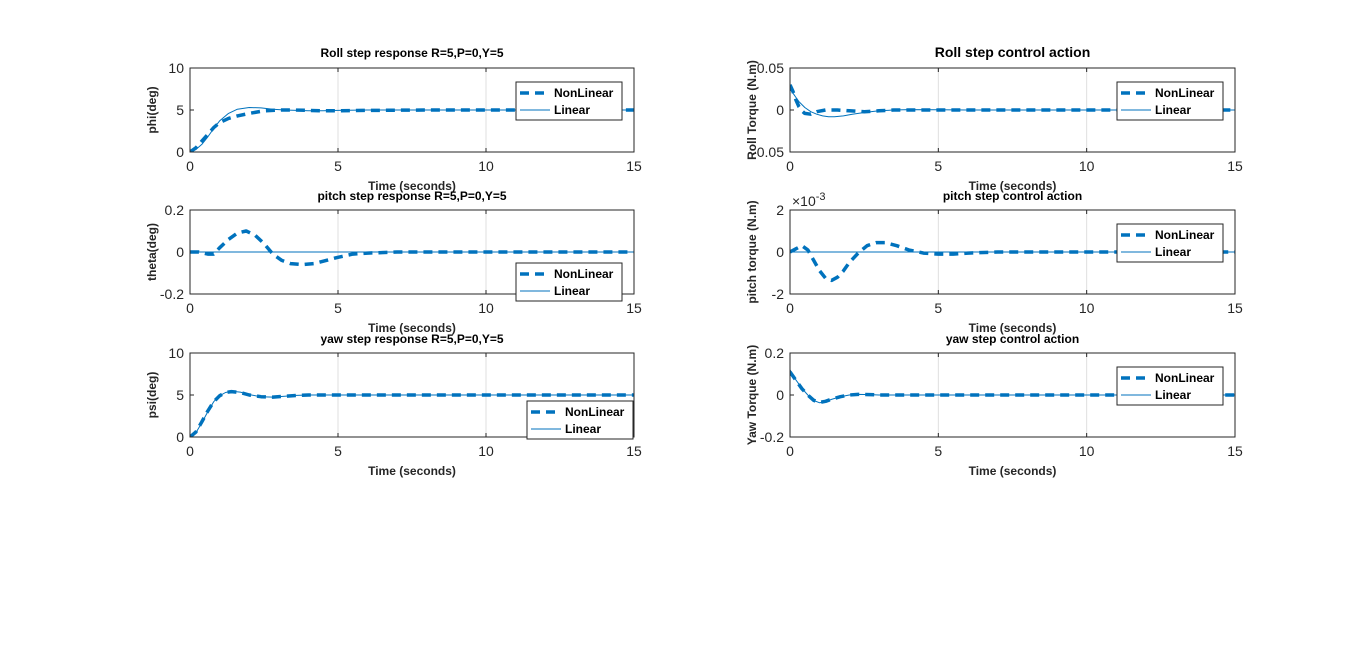  Describe the element at coordinates (1012, 196) in the screenshot. I see `chart-title: pitch step control action` at that location.